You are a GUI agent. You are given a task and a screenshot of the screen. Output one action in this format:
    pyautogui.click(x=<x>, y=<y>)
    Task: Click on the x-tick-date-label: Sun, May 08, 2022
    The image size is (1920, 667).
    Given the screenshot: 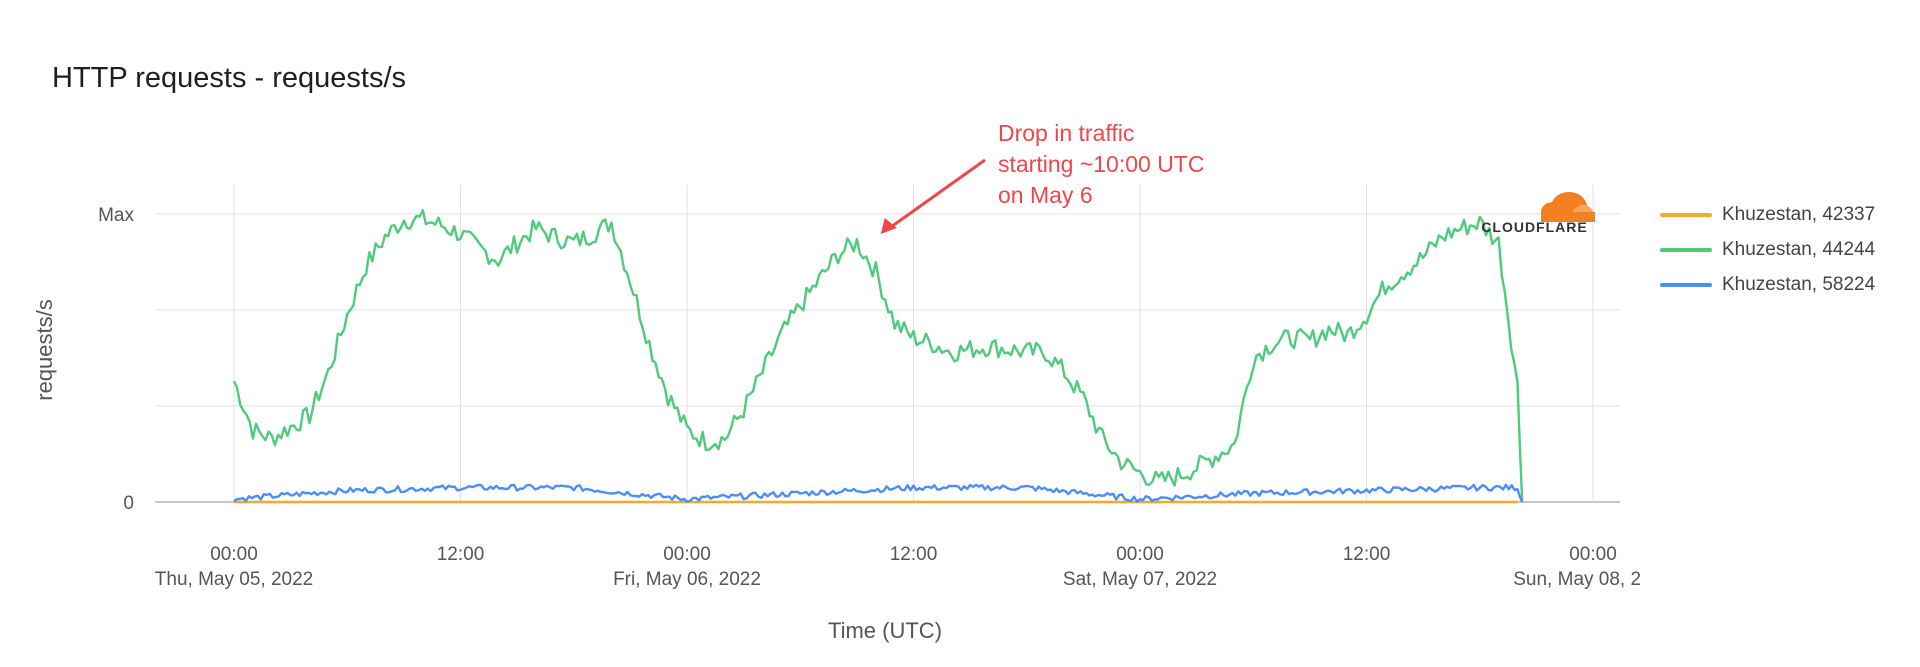 What is the action you would take?
    pyautogui.click(x=1576, y=579)
    